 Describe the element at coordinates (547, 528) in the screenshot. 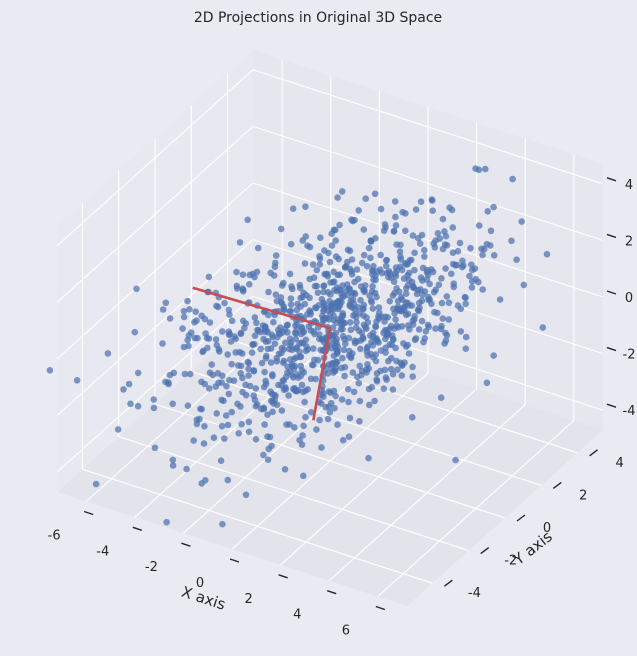

I see `y-tick-label: 0` at that location.